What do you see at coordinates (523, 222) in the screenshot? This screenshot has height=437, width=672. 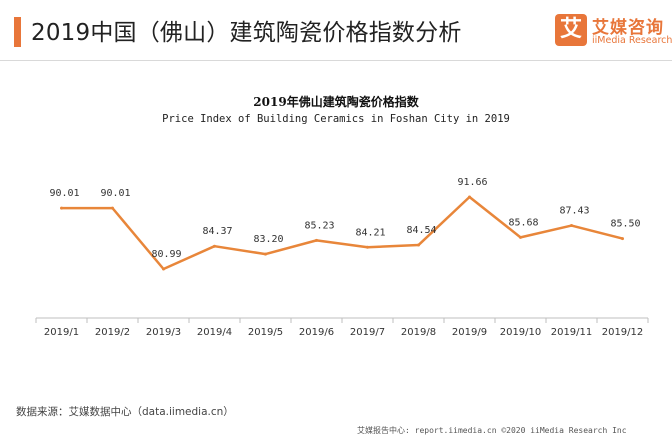 I see `data-label: 85.68` at bounding box center [523, 222].